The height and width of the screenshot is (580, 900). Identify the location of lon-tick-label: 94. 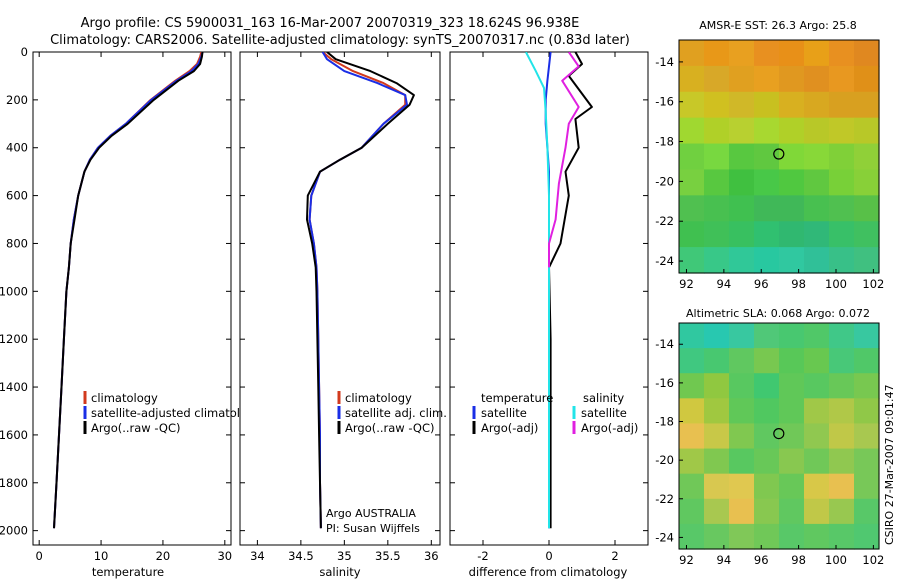
(724, 560).